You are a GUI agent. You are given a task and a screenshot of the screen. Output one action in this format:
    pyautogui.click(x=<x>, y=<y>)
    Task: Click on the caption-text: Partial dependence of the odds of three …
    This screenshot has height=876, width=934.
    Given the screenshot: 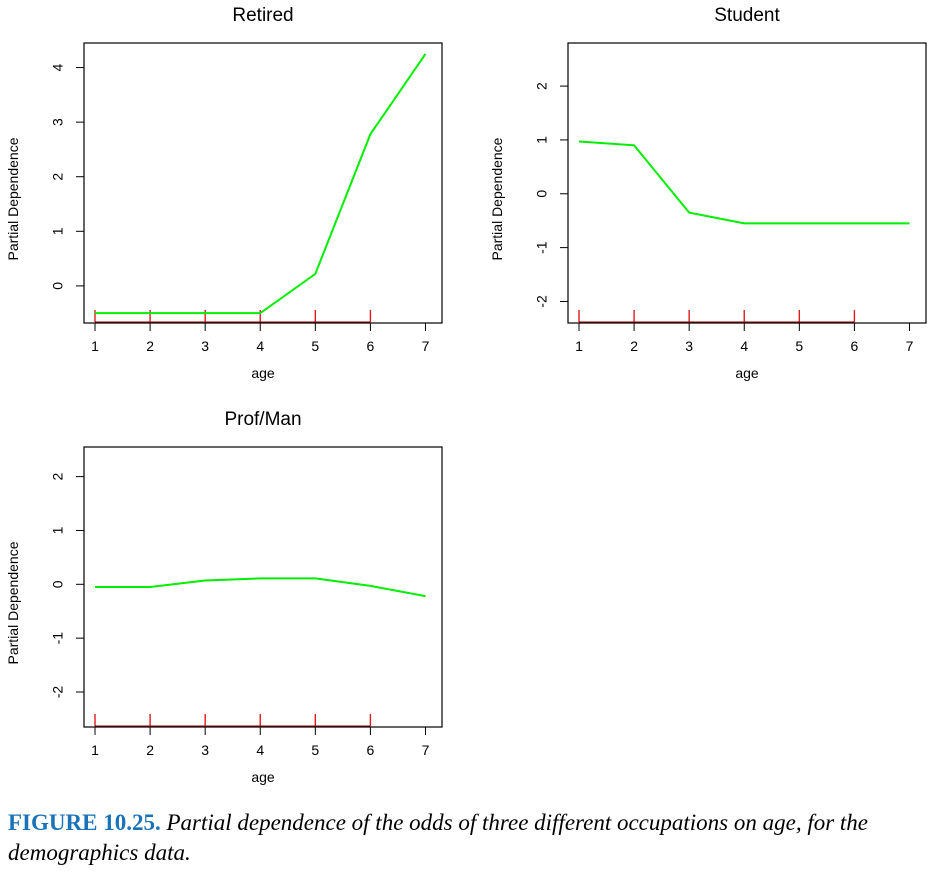 What is the action you would take?
    pyautogui.click(x=438, y=837)
    